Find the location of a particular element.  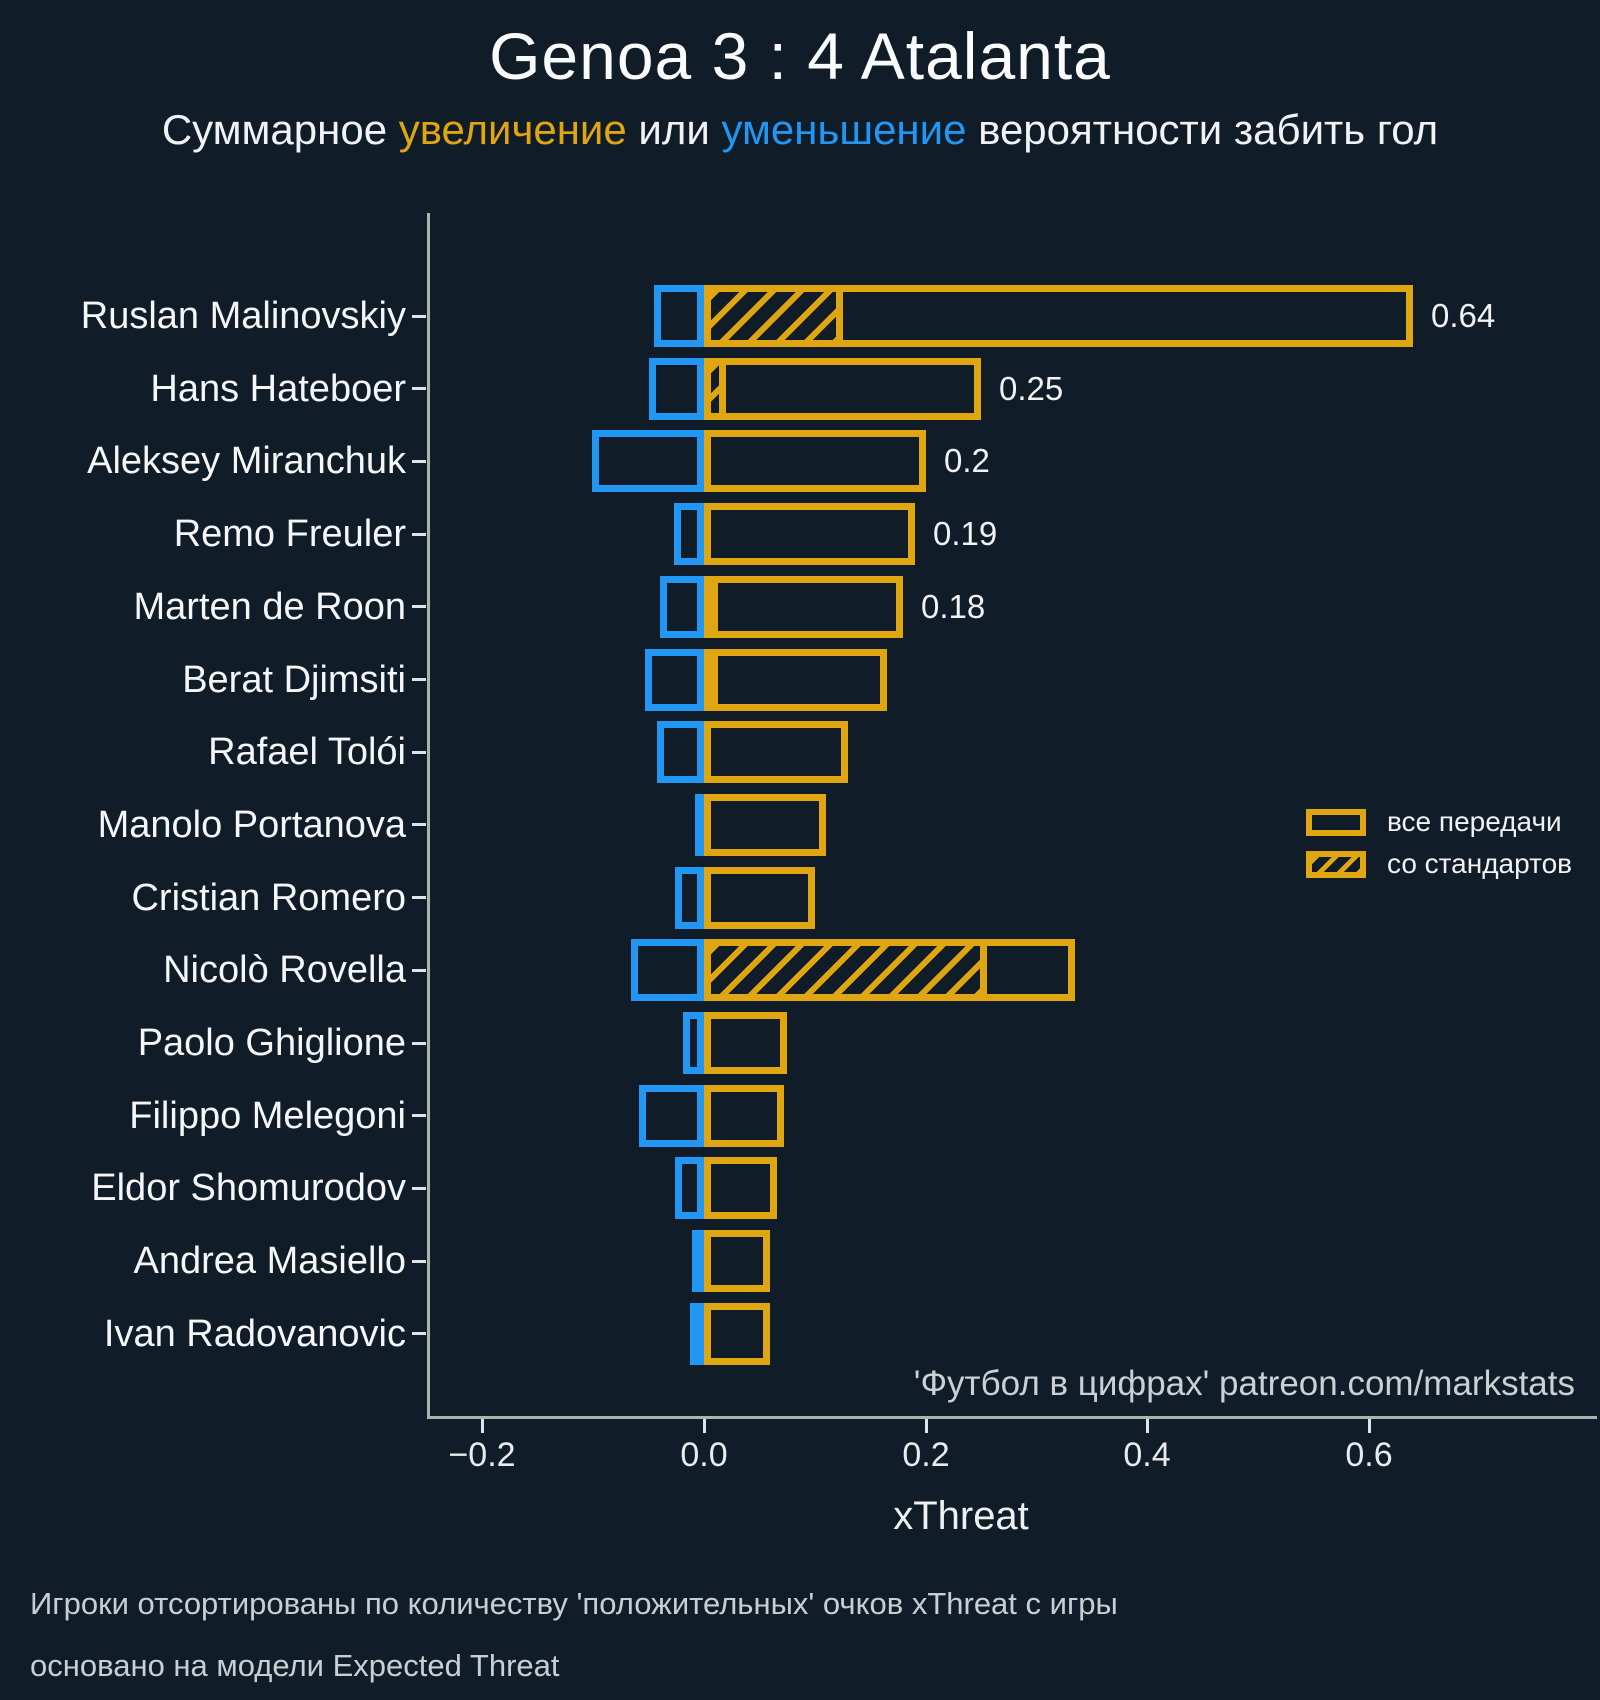

x-axis-spine is located at coordinates (1012, 1417).